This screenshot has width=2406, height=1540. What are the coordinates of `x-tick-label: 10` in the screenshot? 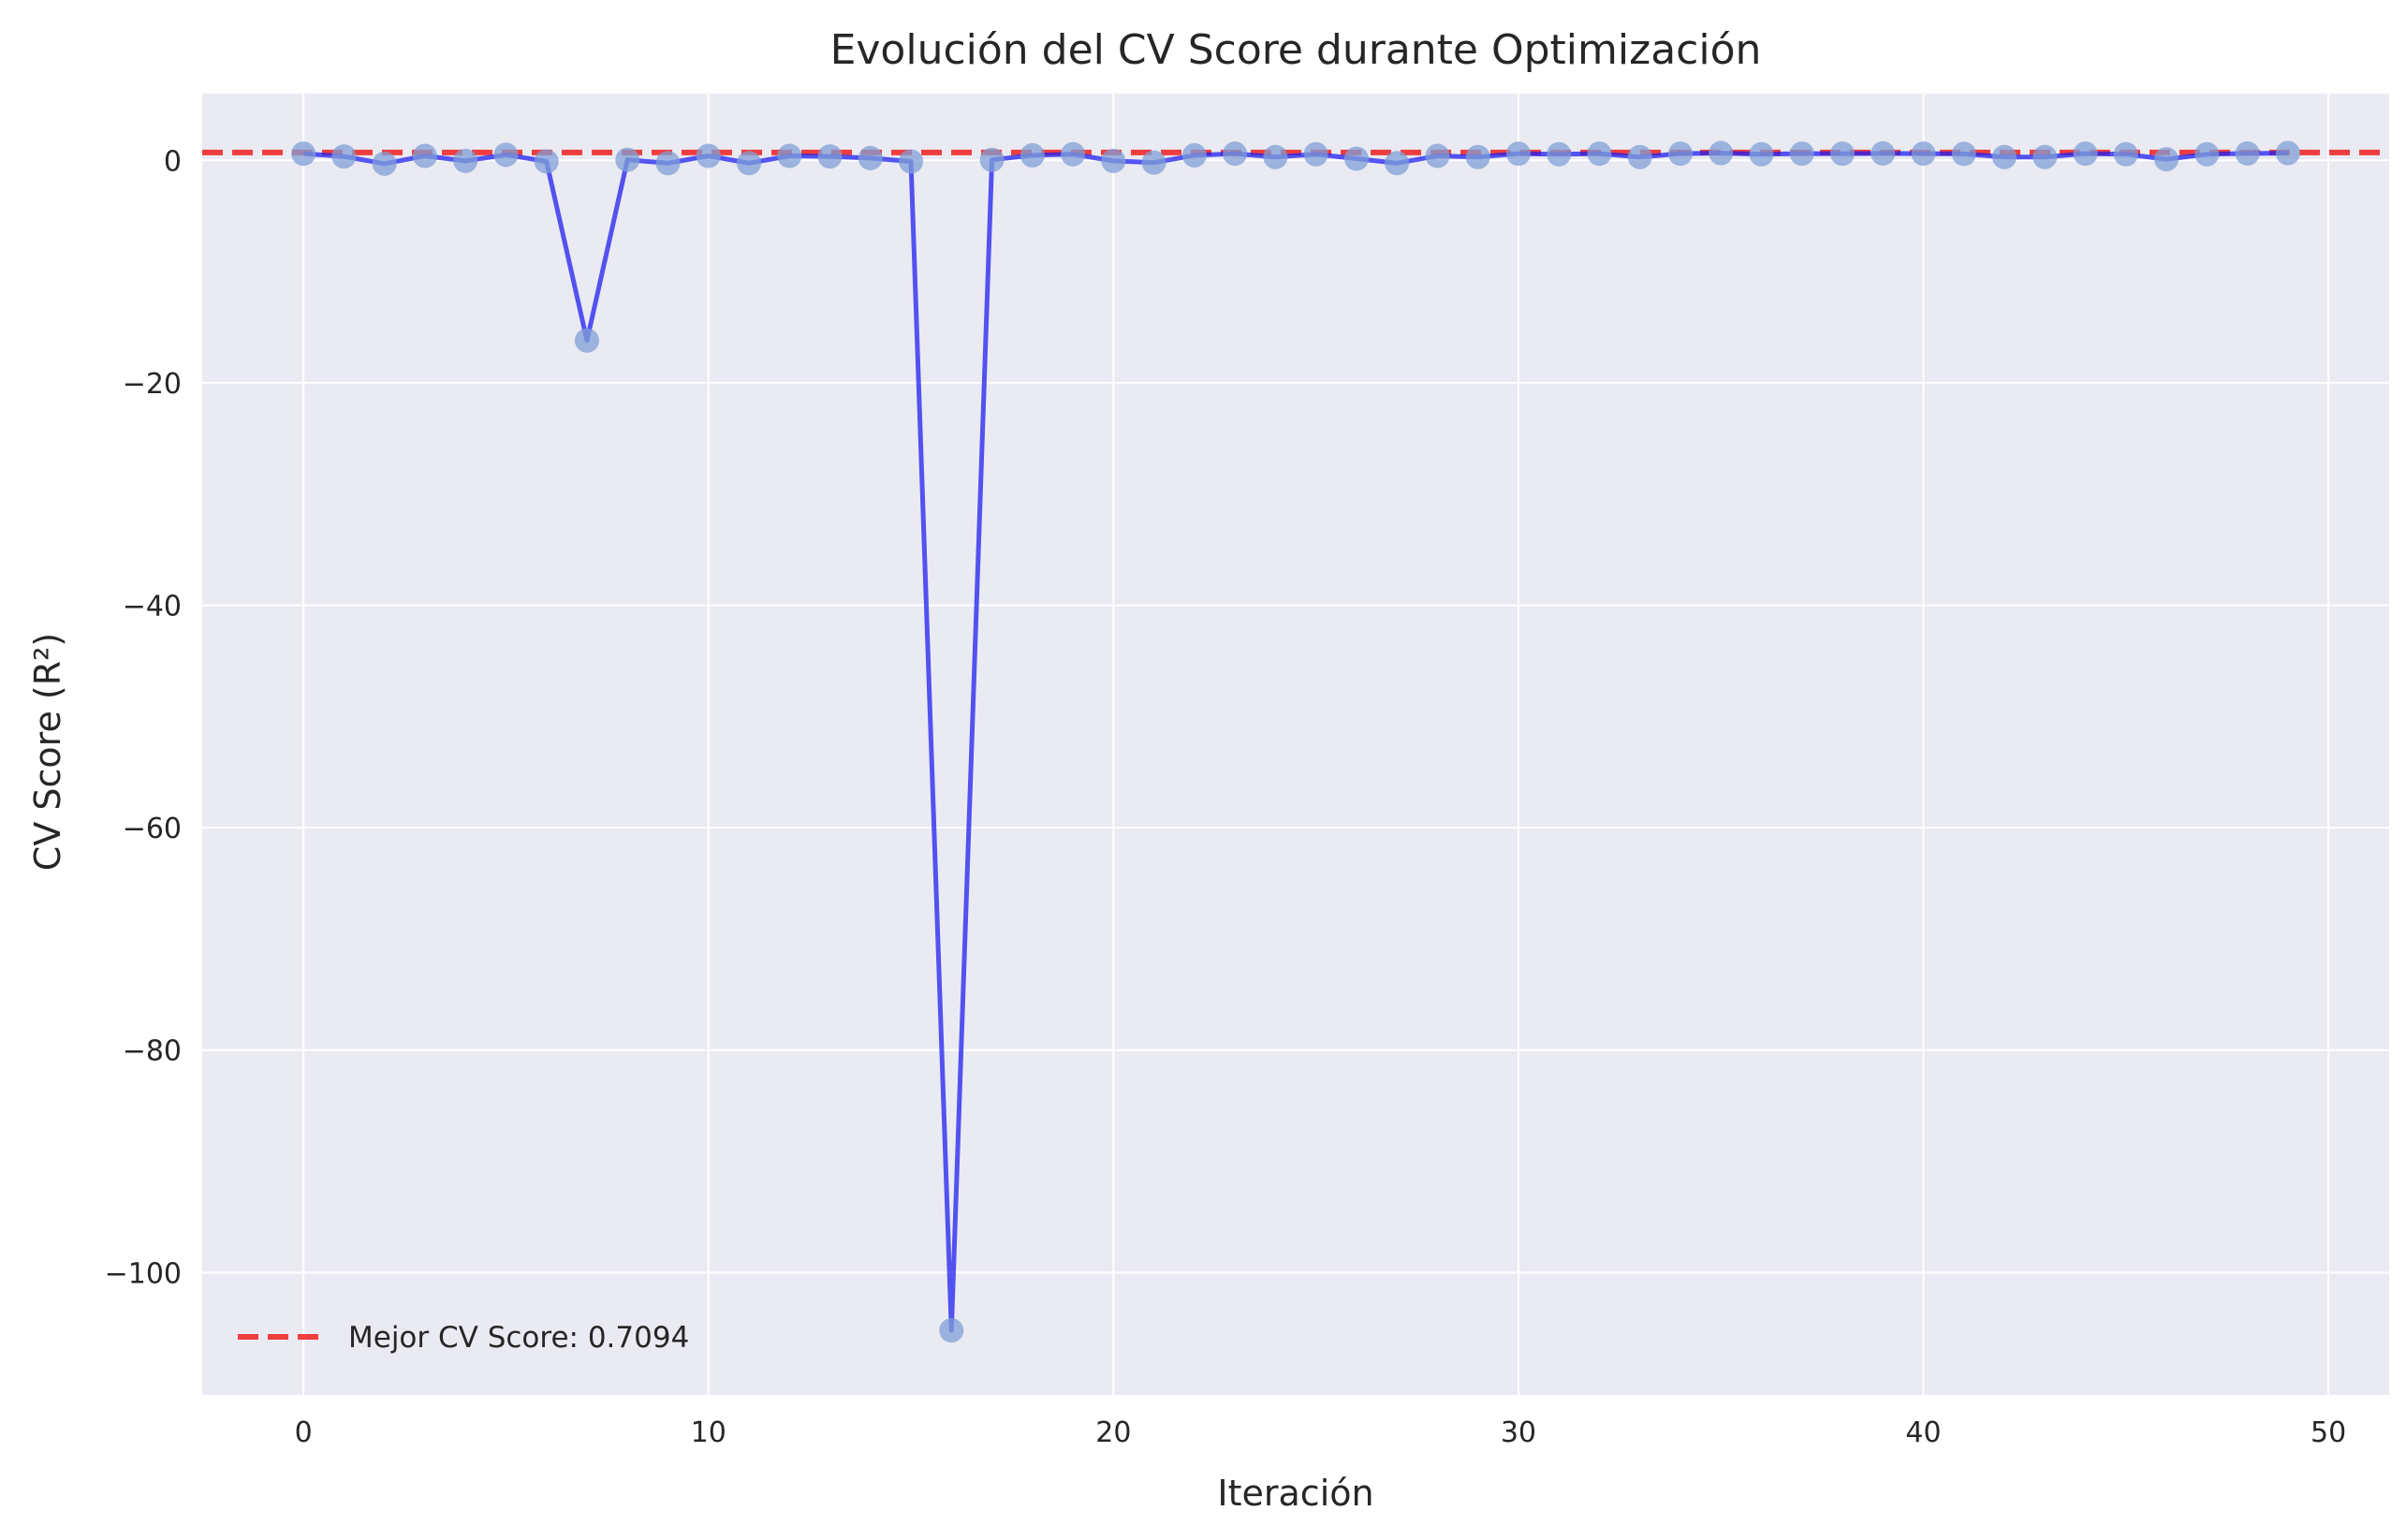 It's located at (708, 1432).